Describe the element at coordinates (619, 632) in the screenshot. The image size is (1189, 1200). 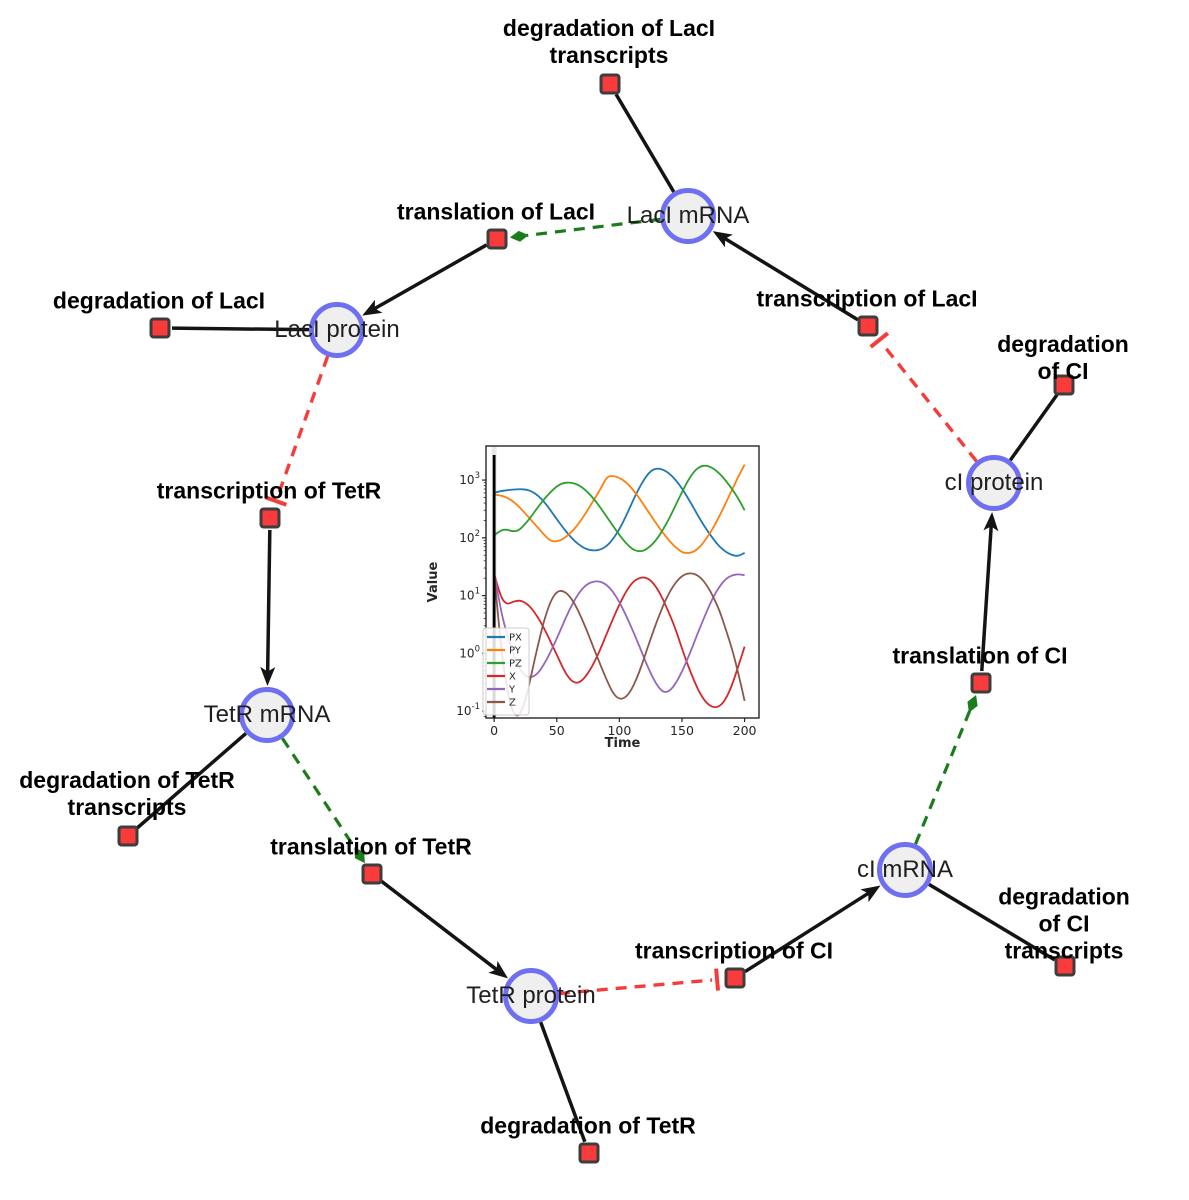
I see `series-Y` at that location.